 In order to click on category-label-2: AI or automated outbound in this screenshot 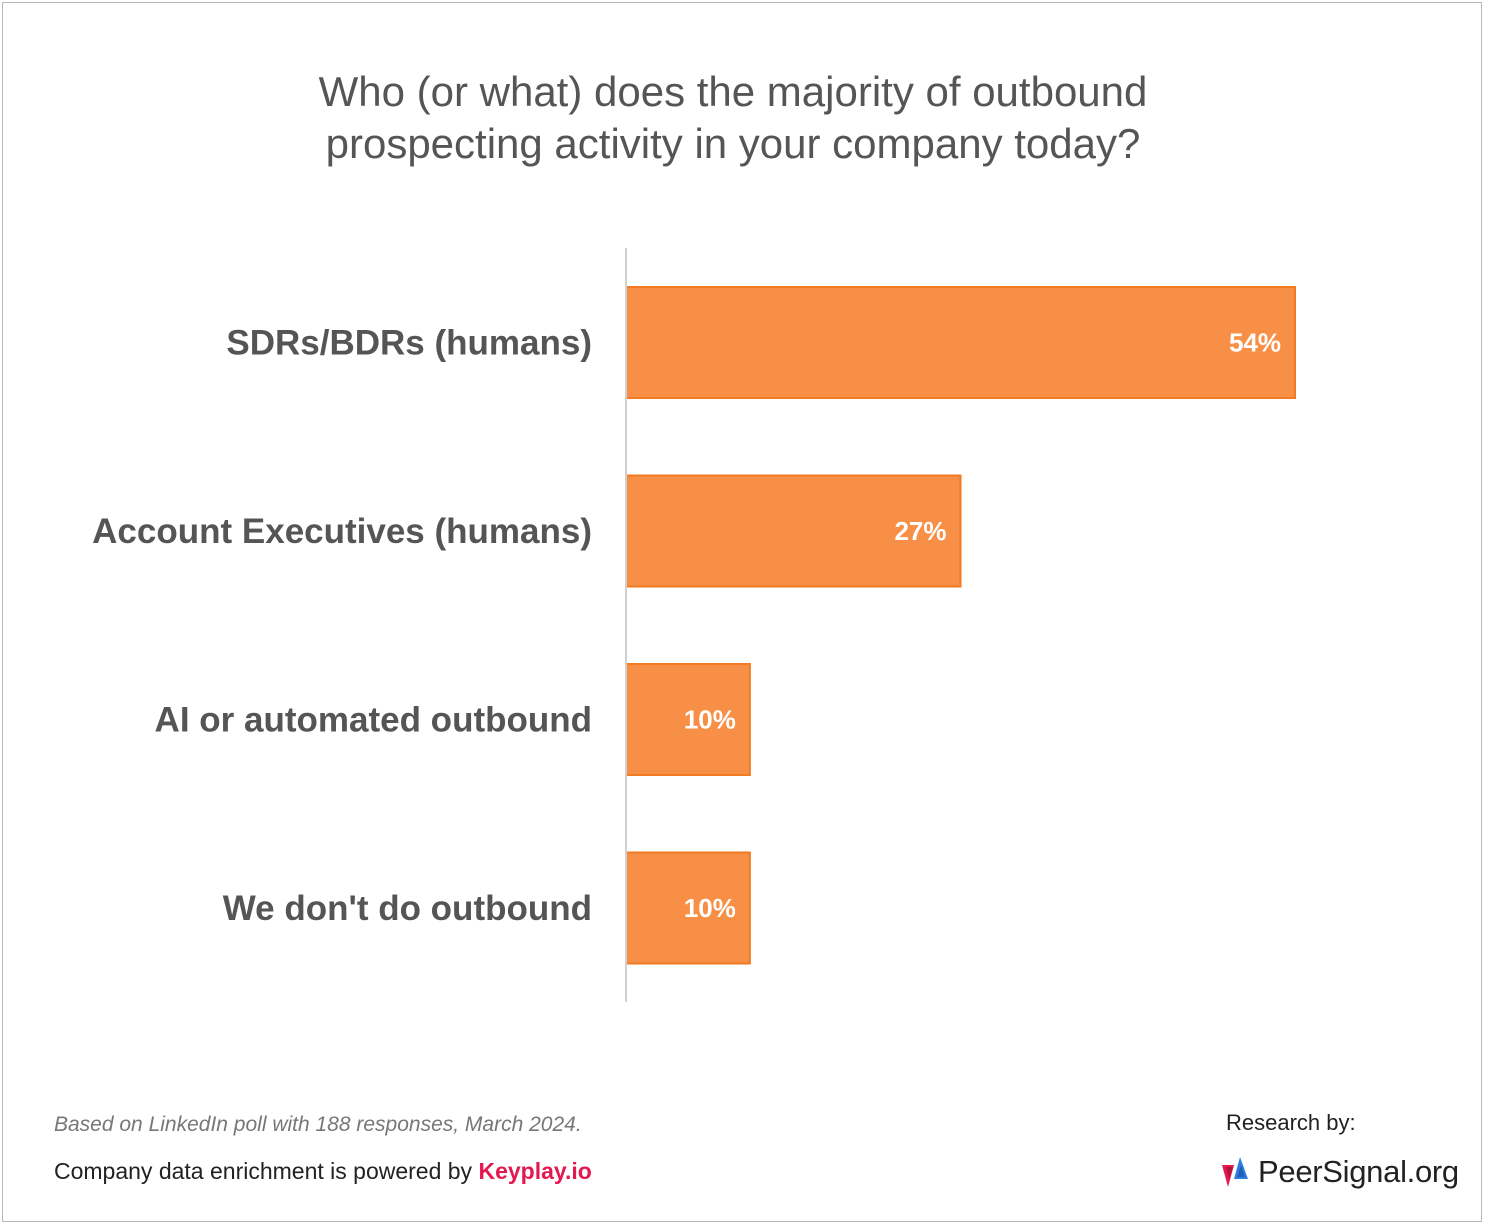, I will do `click(373, 720)`.